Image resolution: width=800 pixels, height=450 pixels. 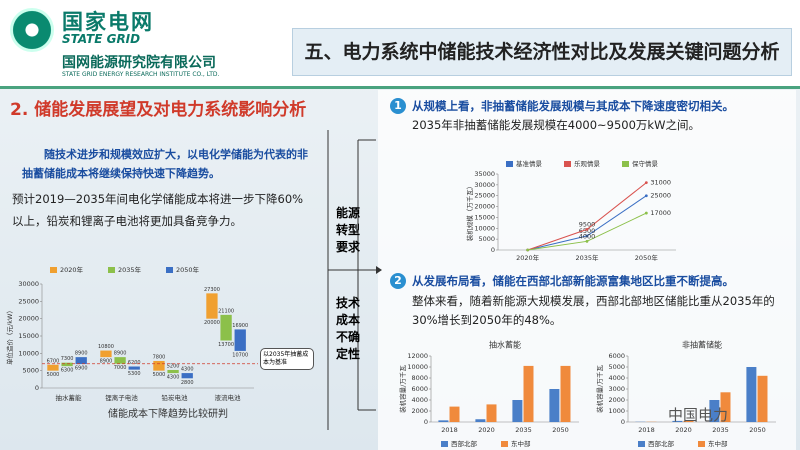 I want to click on value-label: 9500, so click(x=587, y=224).